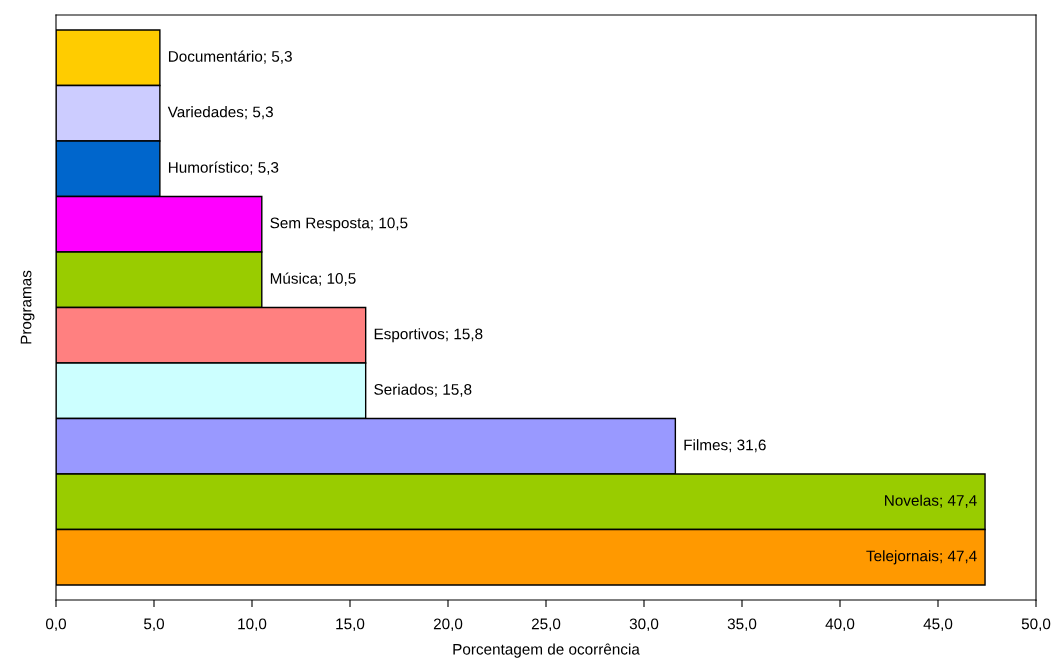 Image resolution: width=1057 pixels, height=671 pixels. What do you see at coordinates (313, 279) in the screenshot?
I see `data-label: Música; 10,5` at bounding box center [313, 279].